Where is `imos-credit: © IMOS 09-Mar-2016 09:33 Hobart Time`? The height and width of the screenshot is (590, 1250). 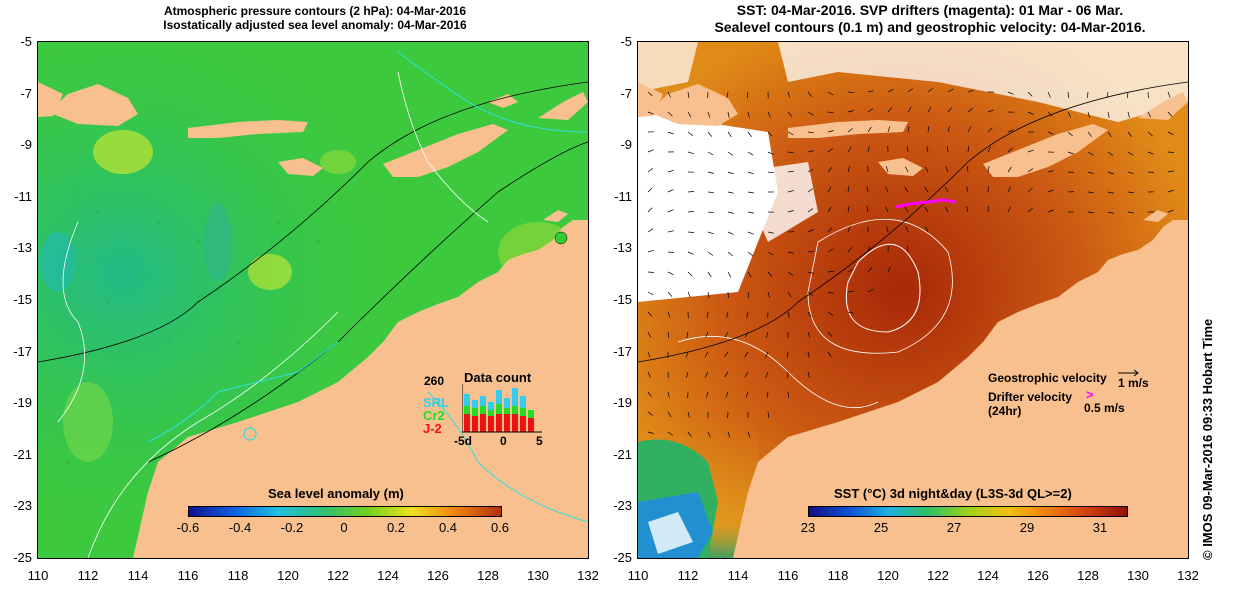 imos-credit: © IMOS 09-Mar-2016 09:33 Hobart Time is located at coordinates (1207, 439).